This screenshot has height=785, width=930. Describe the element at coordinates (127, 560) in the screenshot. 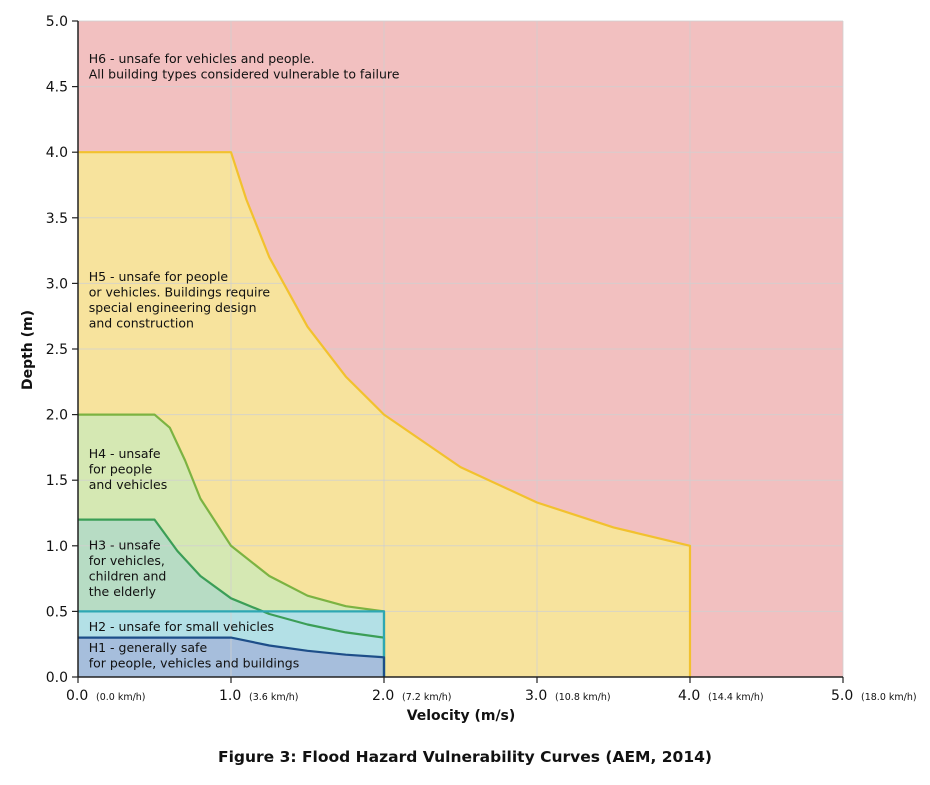

I see `zone-h3-label: for vehicles,` at that location.